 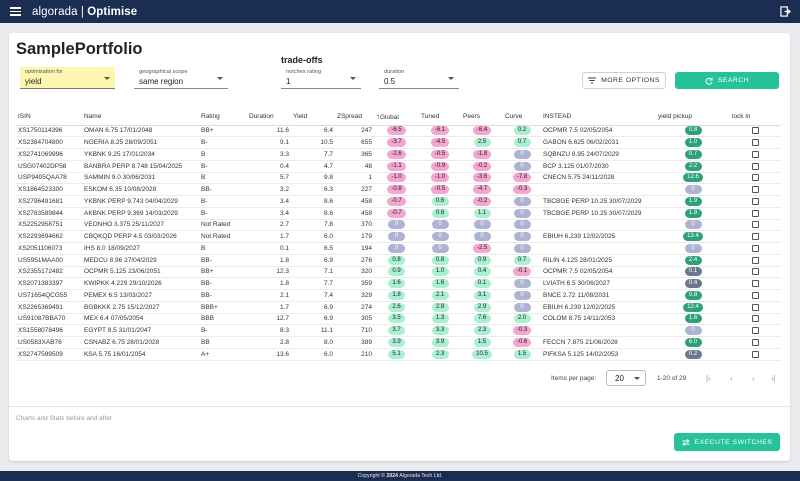 What do you see at coordinates (693, 354) in the screenshot?
I see `yield-pickup-pill: 0.2` at bounding box center [693, 354].